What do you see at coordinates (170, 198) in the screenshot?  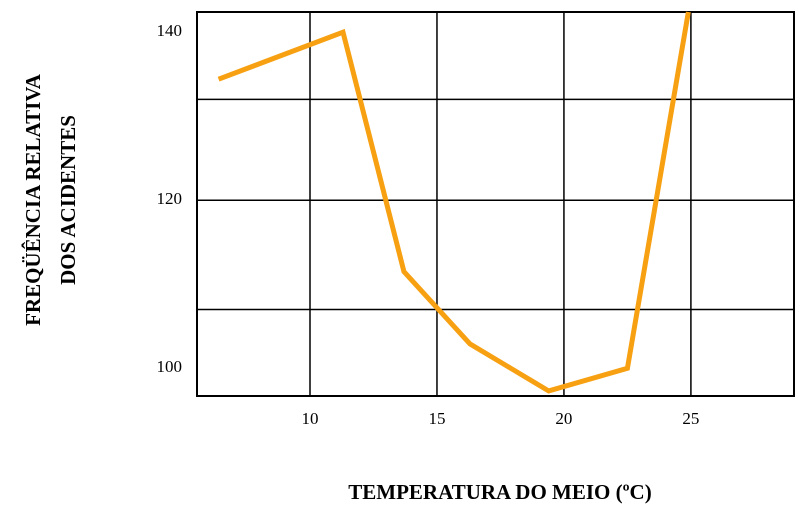 I see `y-tick-label: 120` at bounding box center [170, 198].